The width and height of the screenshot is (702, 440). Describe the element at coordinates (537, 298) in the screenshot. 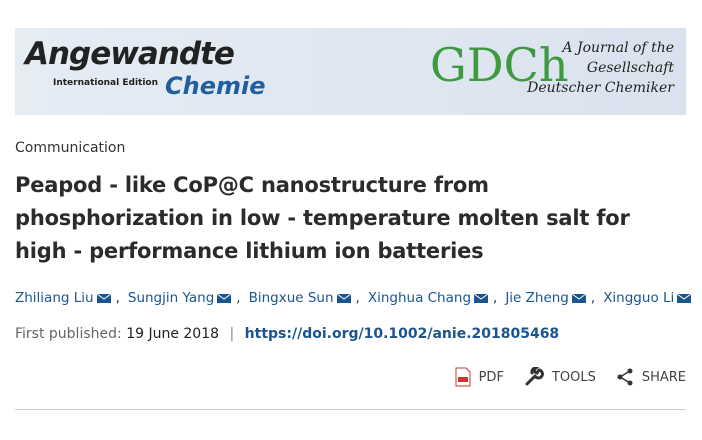

I see `author-name: Jie Zheng` at that location.